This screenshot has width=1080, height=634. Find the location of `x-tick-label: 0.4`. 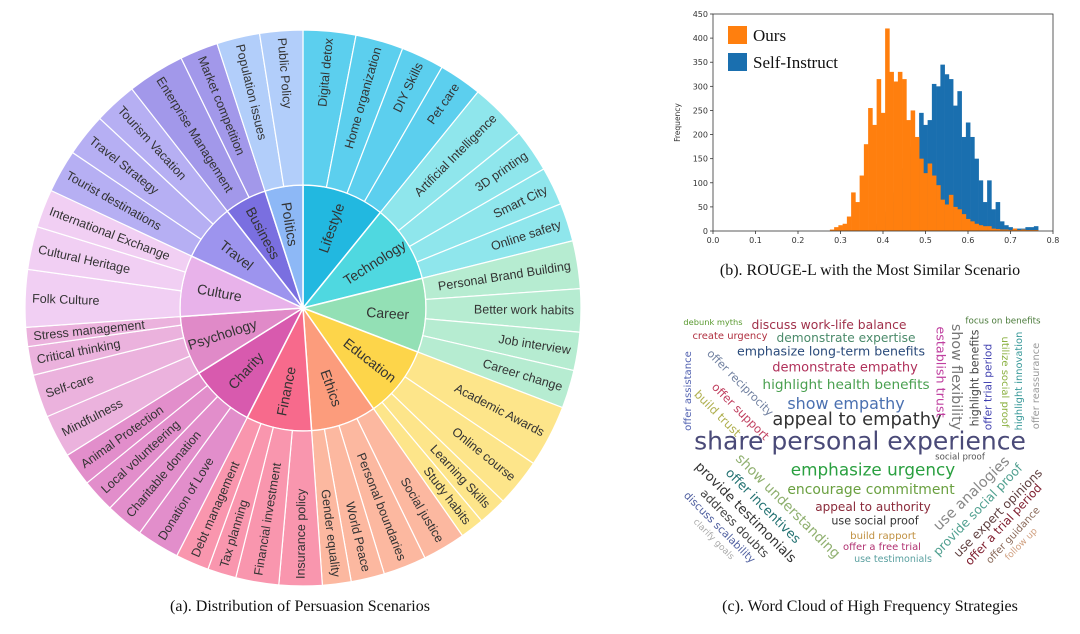

x-tick-label: 0.4 is located at coordinates (883, 240).